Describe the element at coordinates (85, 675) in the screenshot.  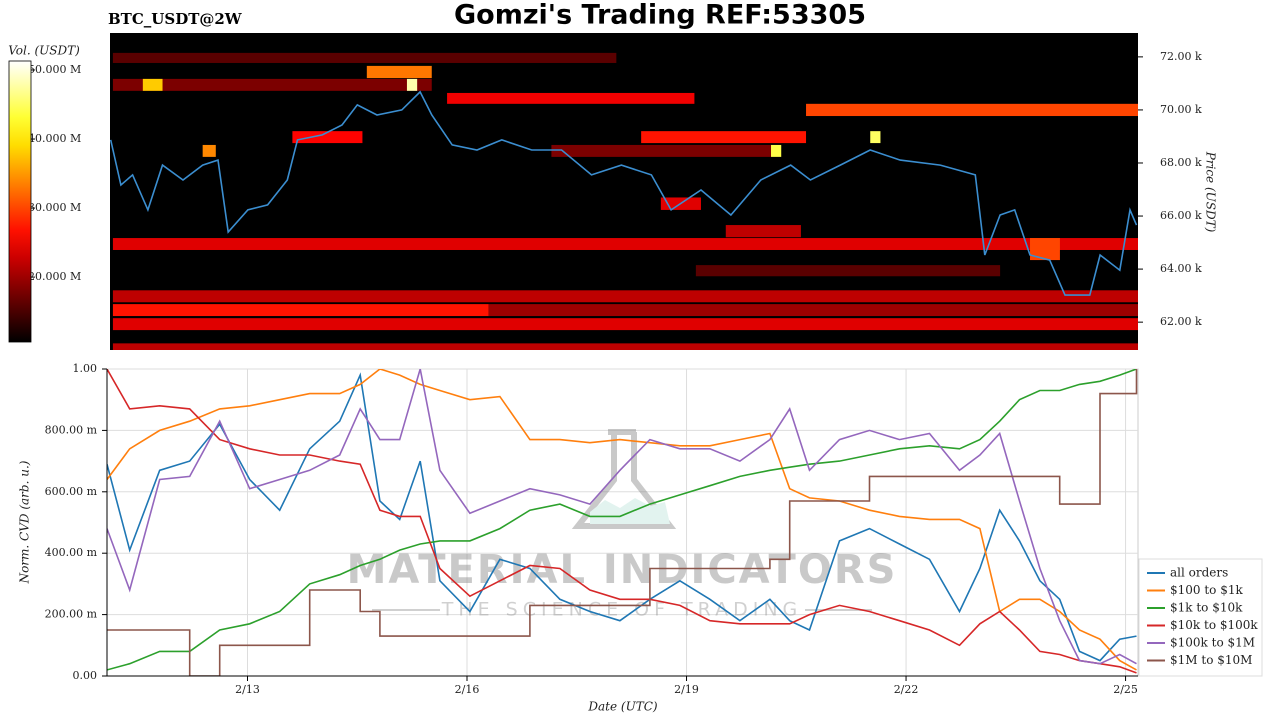
I see `y-tick-label: 0.00` at that location.